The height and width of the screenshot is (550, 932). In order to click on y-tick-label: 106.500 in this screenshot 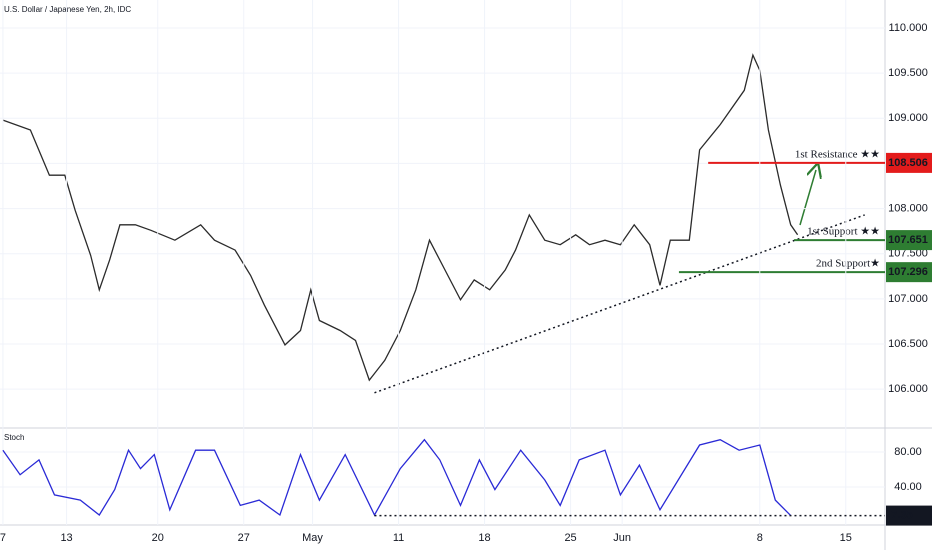, I will do `click(908, 344)`.